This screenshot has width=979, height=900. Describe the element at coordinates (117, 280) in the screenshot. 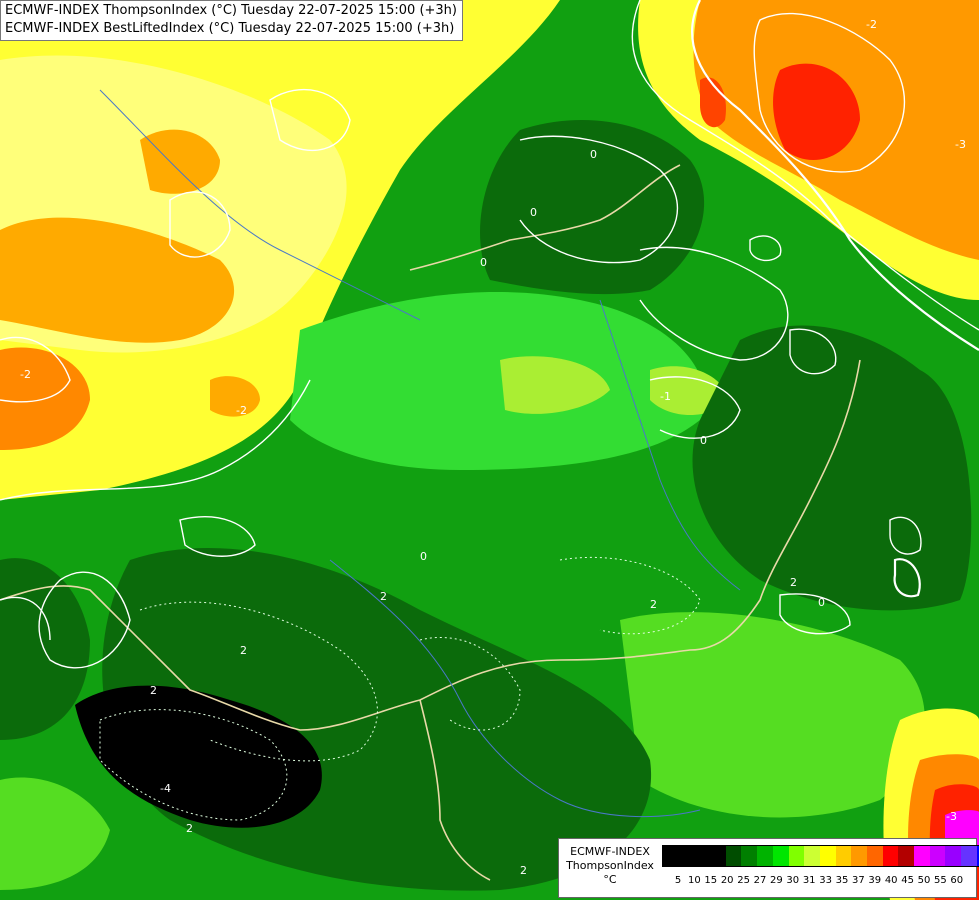

I see `field-orange-nw1` at that location.